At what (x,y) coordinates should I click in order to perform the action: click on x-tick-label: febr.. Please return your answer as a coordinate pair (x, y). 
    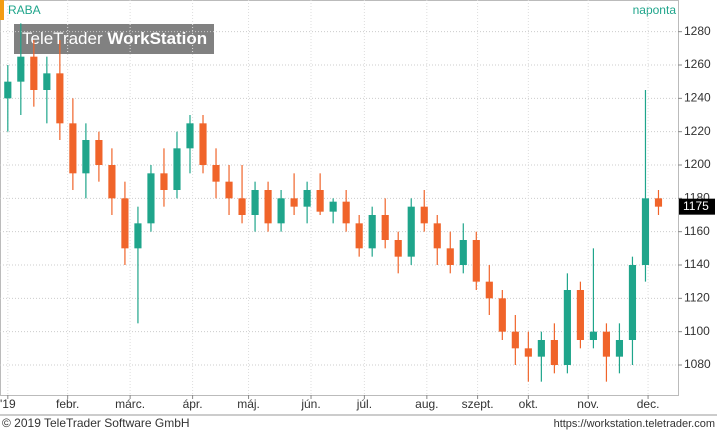
    Looking at the image, I should click on (67, 404).